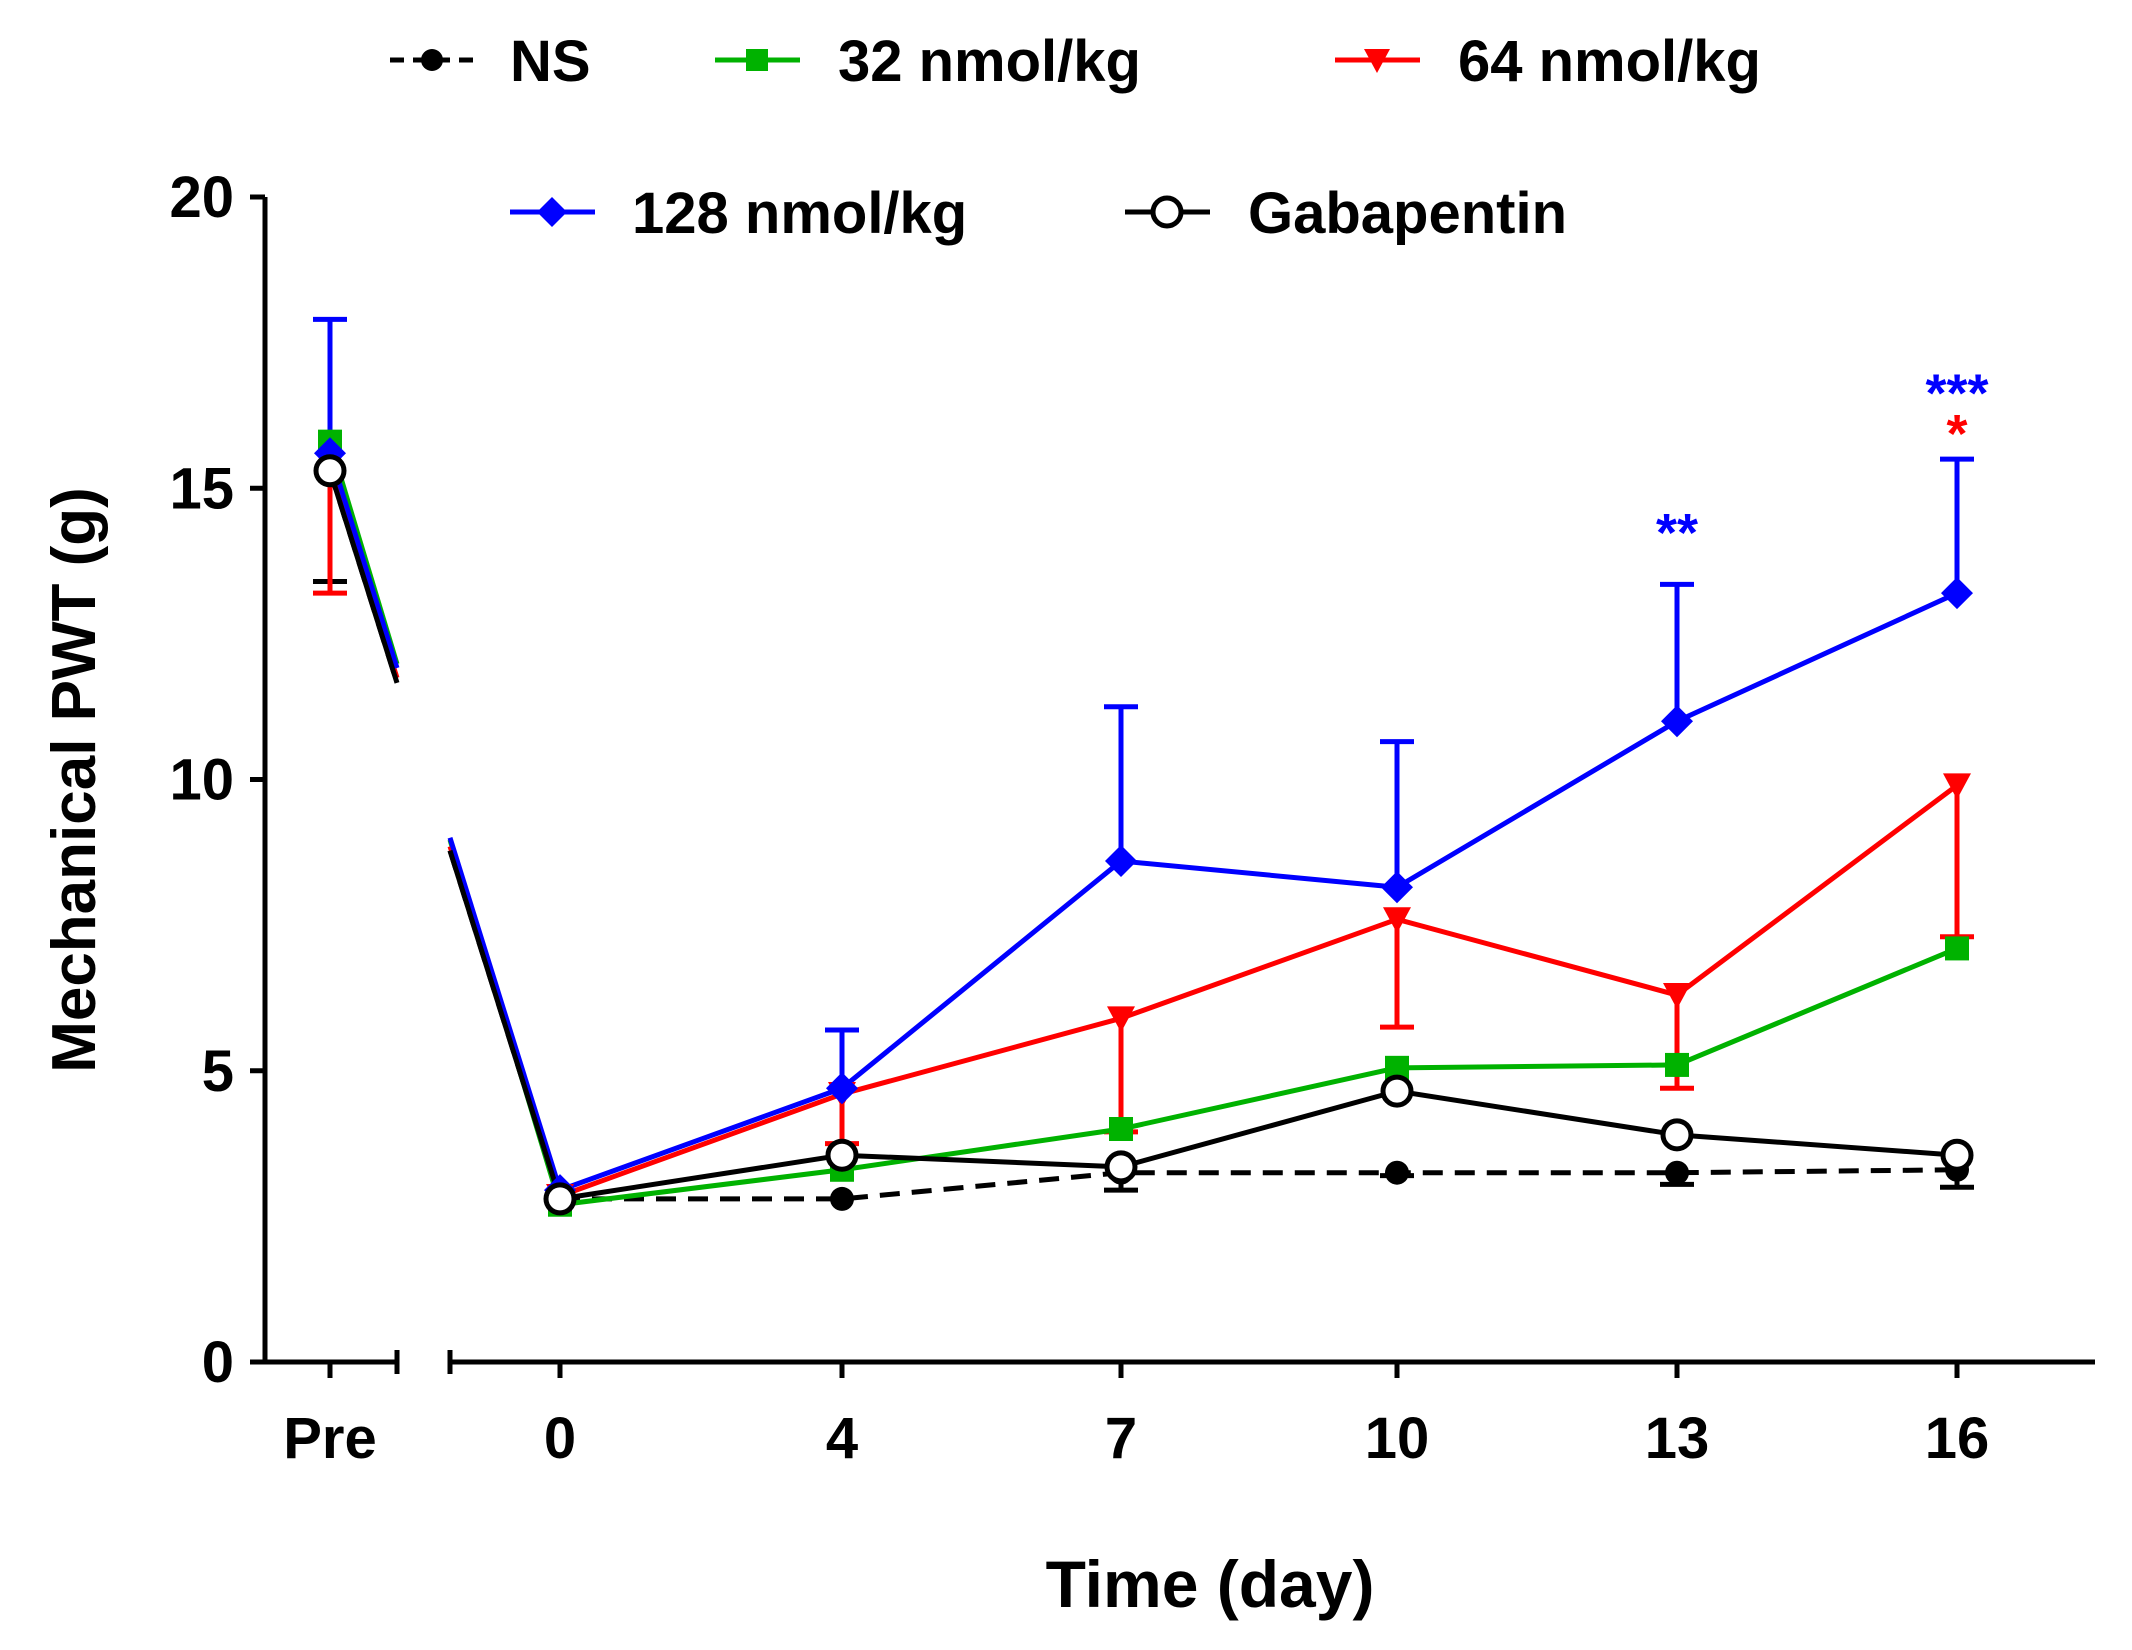  Describe the element at coordinates (1677, 1438) in the screenshot. I see `x-tick-label: 13` at that location.